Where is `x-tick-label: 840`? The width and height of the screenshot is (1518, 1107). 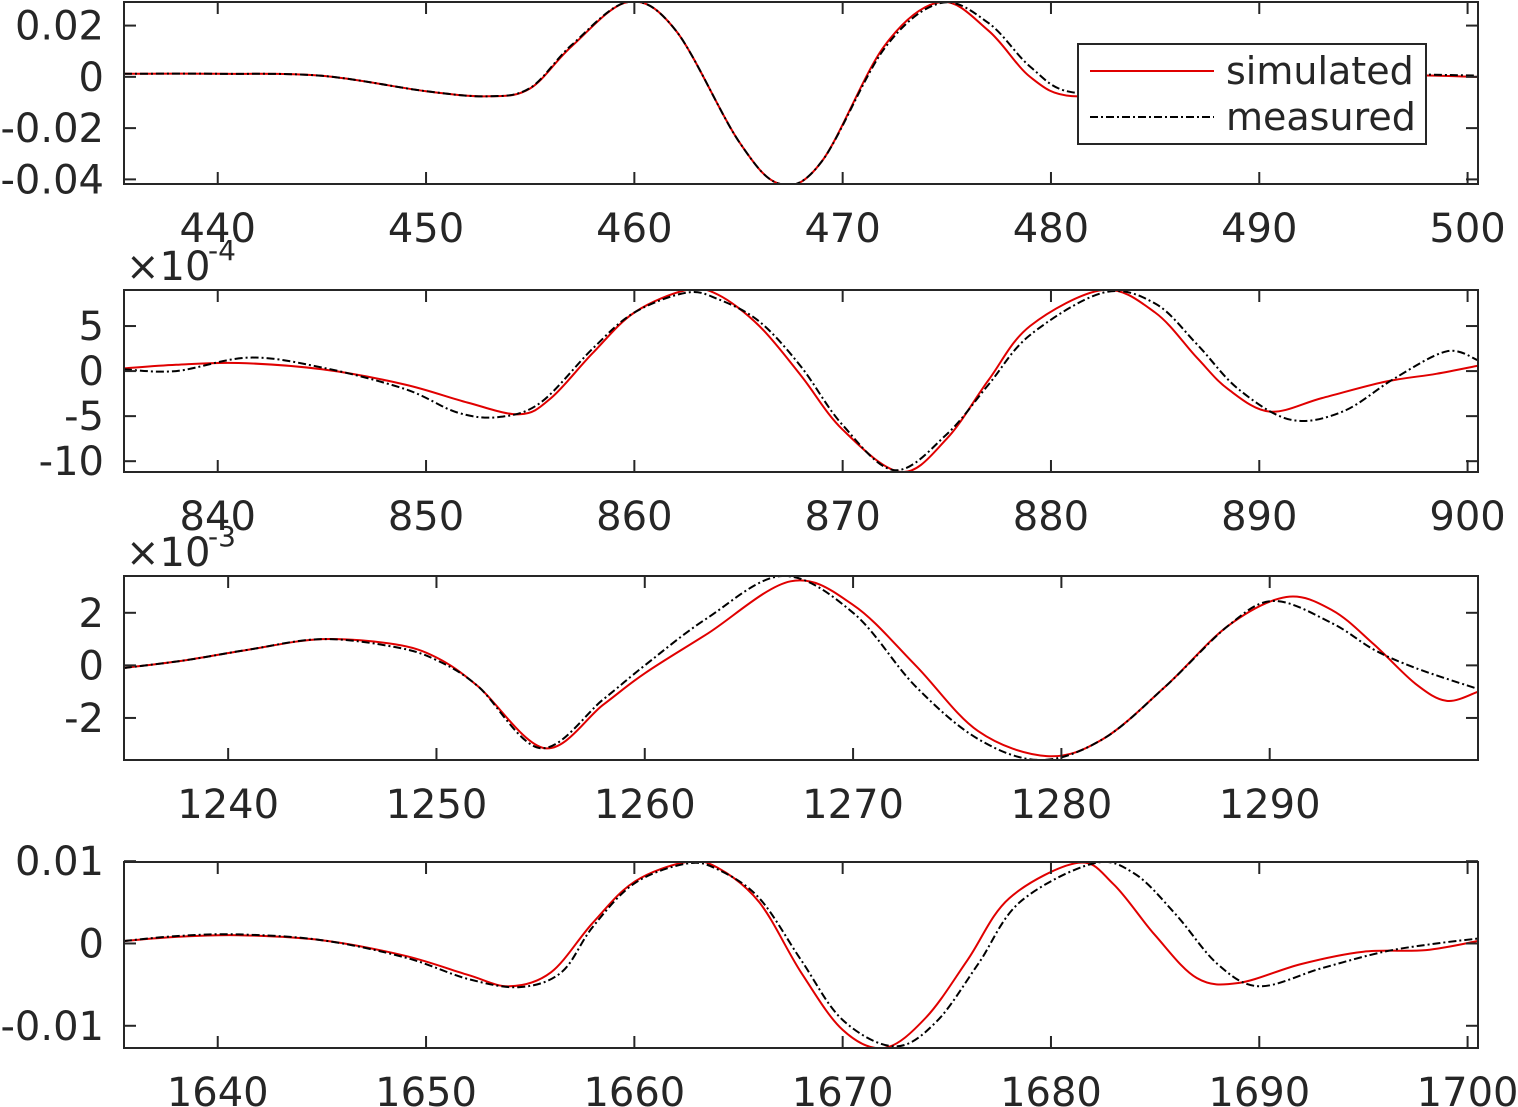
x-tick-label: 840 is located at coordinates (218, 517).